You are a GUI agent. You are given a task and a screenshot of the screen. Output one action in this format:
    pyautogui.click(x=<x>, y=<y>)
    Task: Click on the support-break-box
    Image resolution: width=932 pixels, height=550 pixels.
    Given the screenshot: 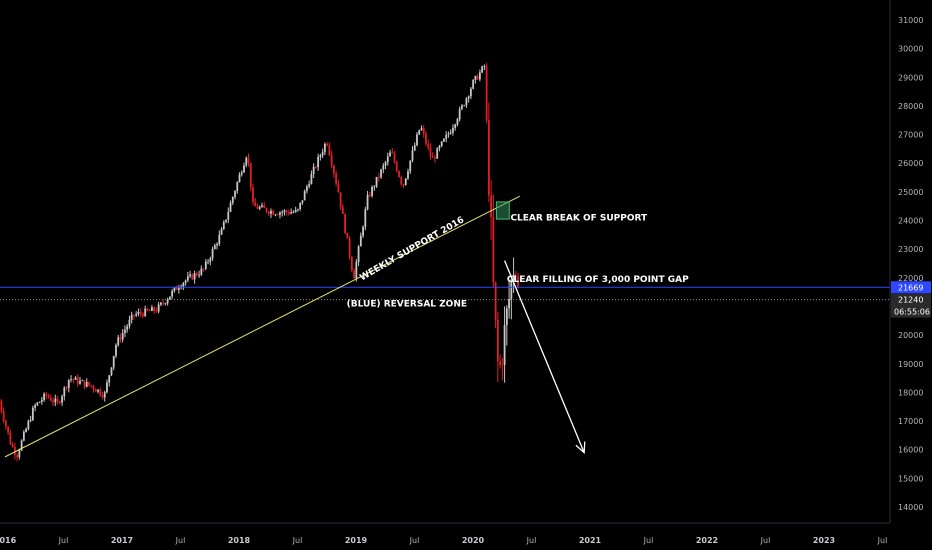 What is the action you would take?
    pyautogui.click(x=502, y=210)
    